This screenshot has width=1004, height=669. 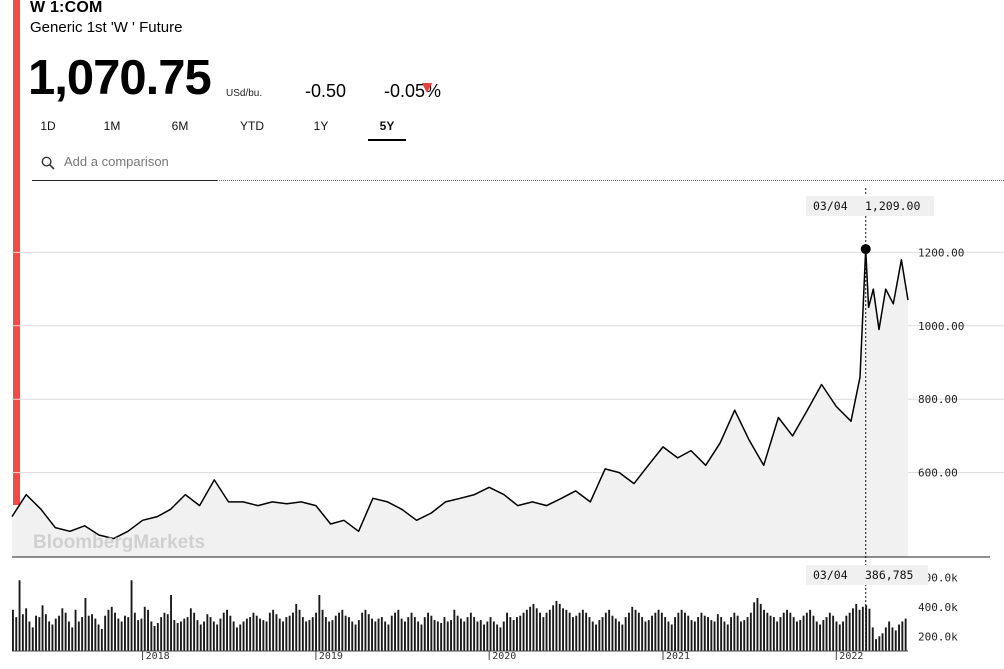 What do you see at coordinates (119, 542) in the screenshot?
I see `watermark: BloombergMarkets` at bounding box center [119, 542].